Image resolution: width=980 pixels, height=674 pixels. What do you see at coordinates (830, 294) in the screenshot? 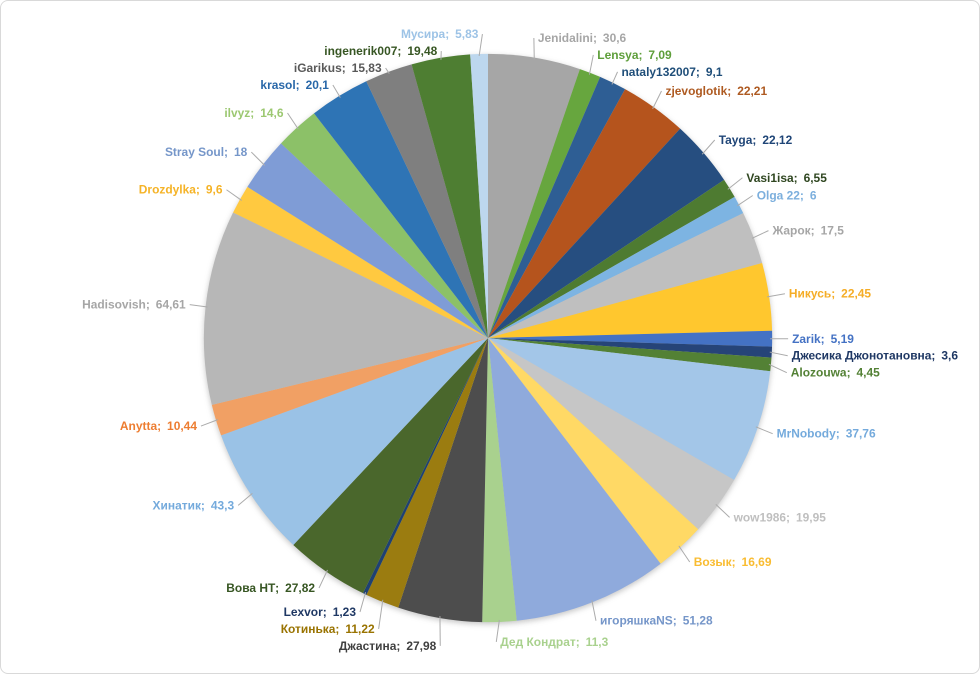
I see `slice-label: Никусь; 22,45` at bounding box center [830, 294].